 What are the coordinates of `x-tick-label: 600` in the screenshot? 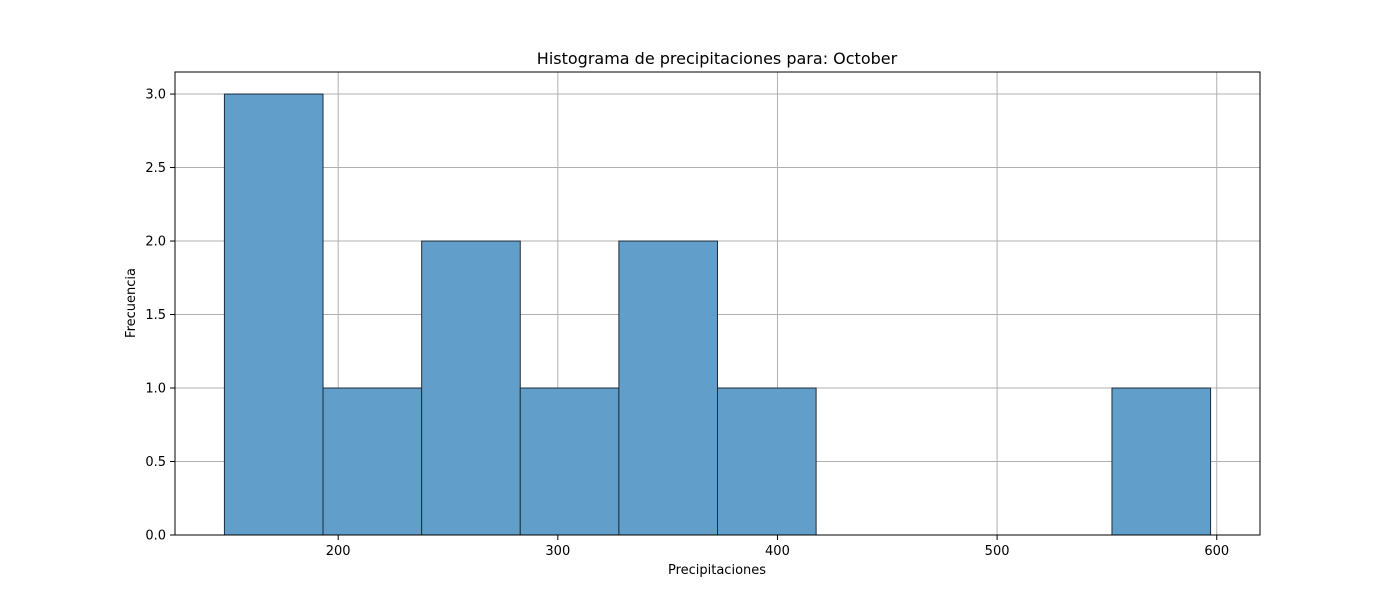 It's located at (1216, 551).